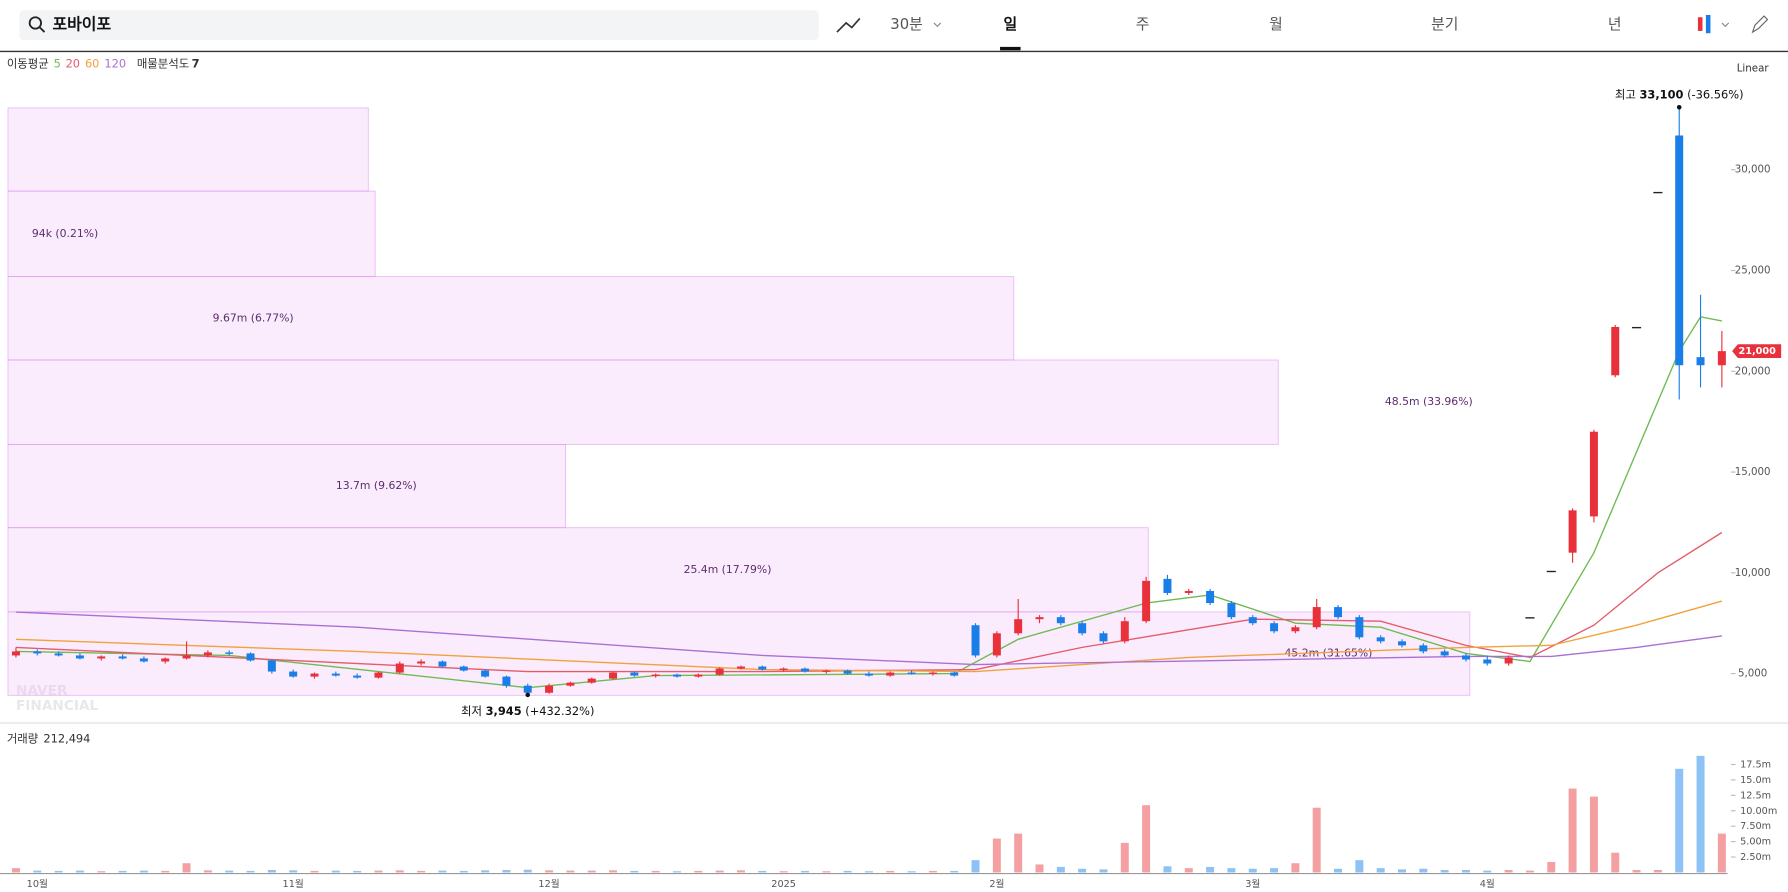 This screenshot has height=892, width=1788. I want to click on scale-toggle: Linear, so click(1753, 69).